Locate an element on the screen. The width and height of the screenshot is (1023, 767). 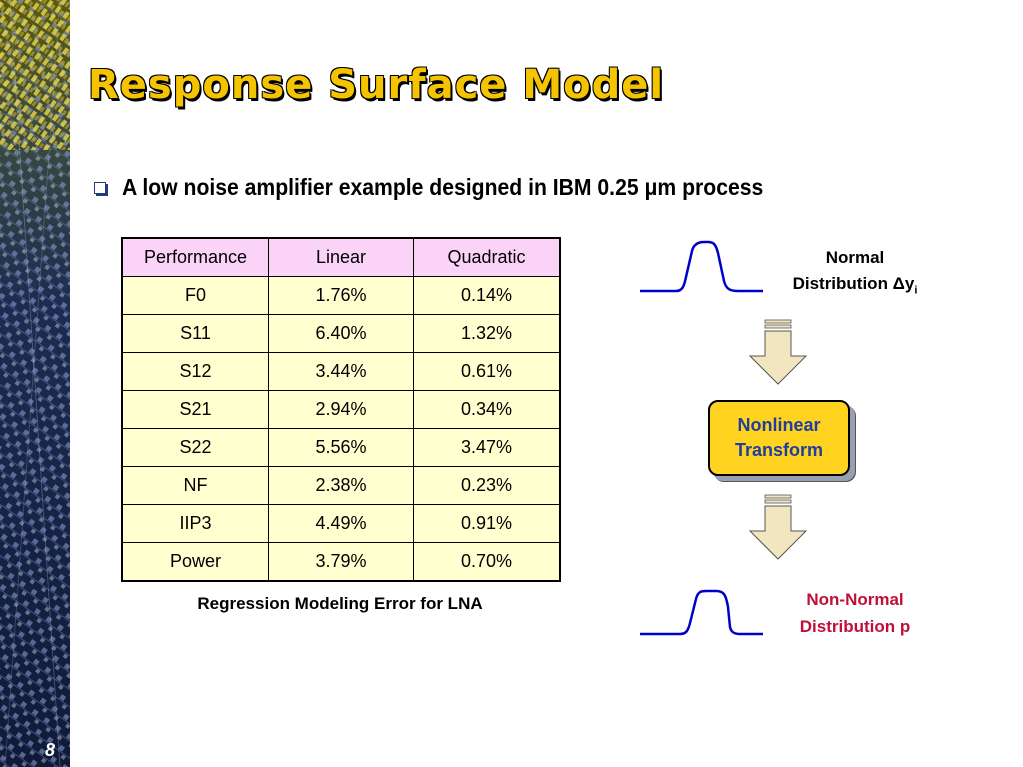
table-cell: NF is located at coordinates (195, 485).